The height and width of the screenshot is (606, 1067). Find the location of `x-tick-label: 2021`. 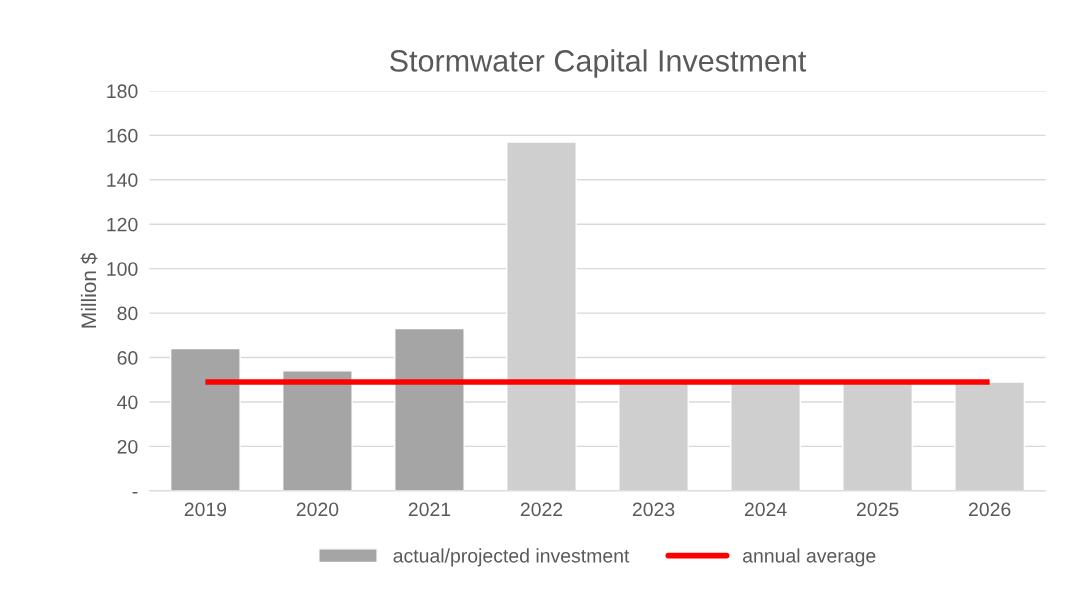

x-tick-label: 2021 is located at coordinates (429, 509).